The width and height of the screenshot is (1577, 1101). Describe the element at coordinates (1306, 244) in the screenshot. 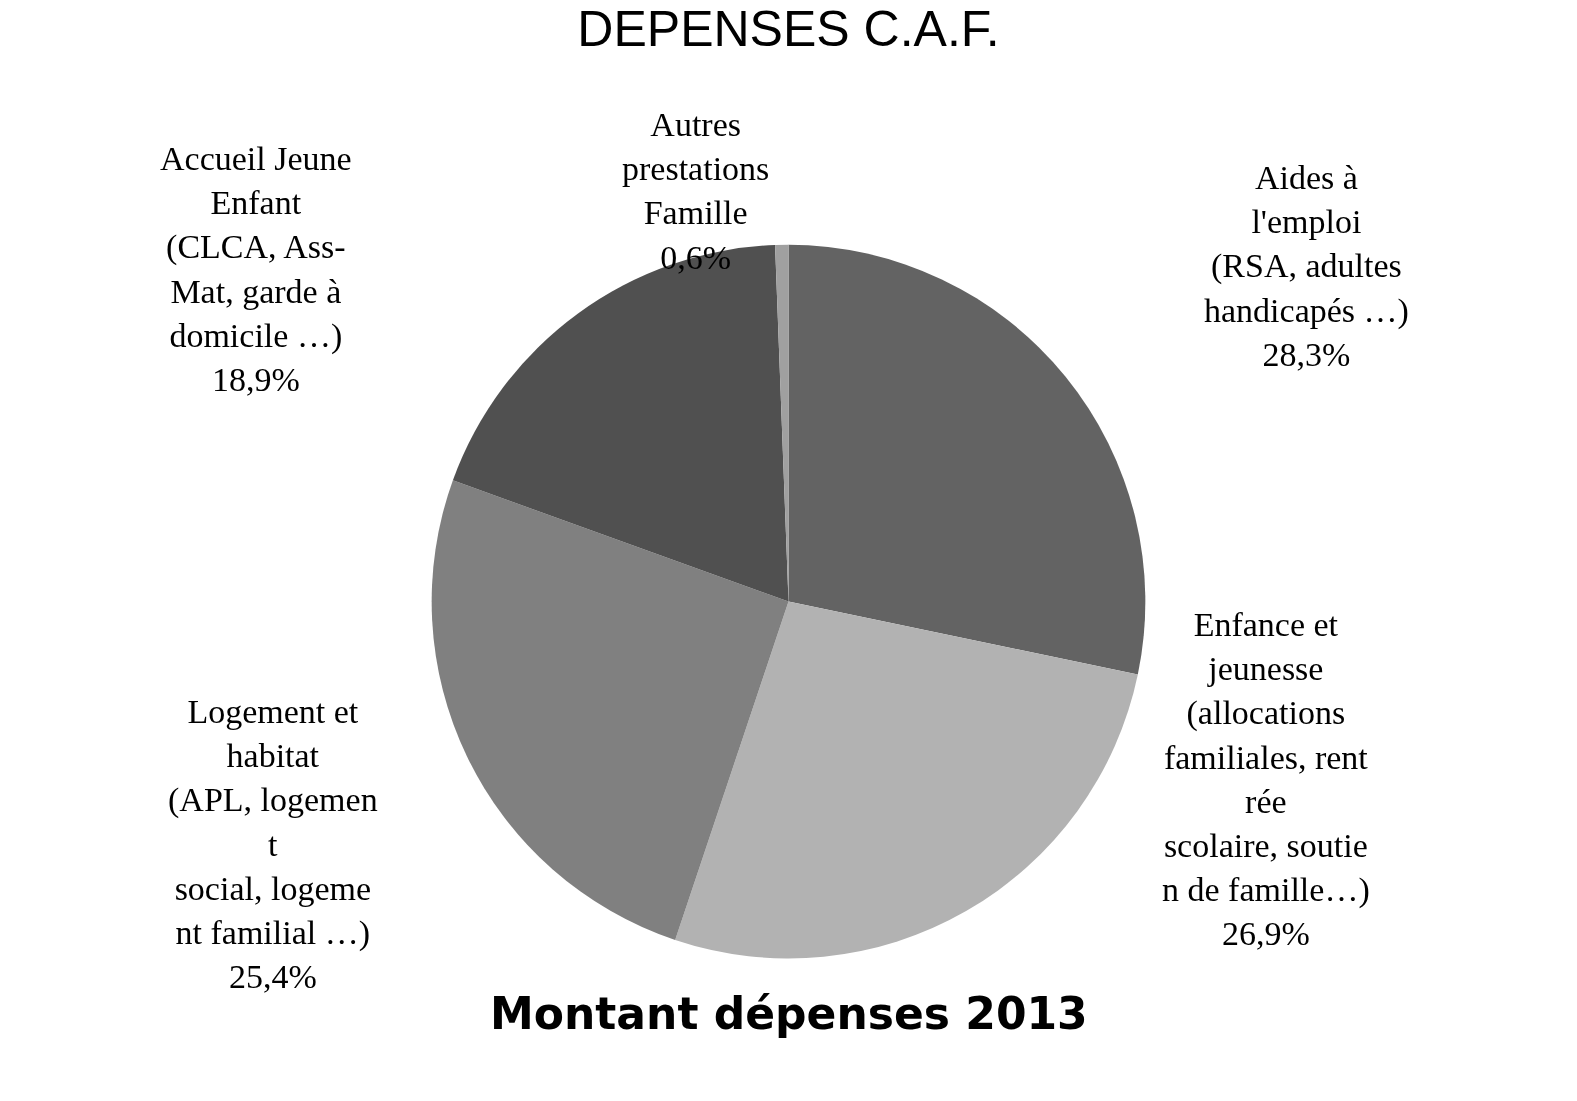

I see `slice-label: Aides à l'emploi (RSA, adultes handicapés …)` at that location.